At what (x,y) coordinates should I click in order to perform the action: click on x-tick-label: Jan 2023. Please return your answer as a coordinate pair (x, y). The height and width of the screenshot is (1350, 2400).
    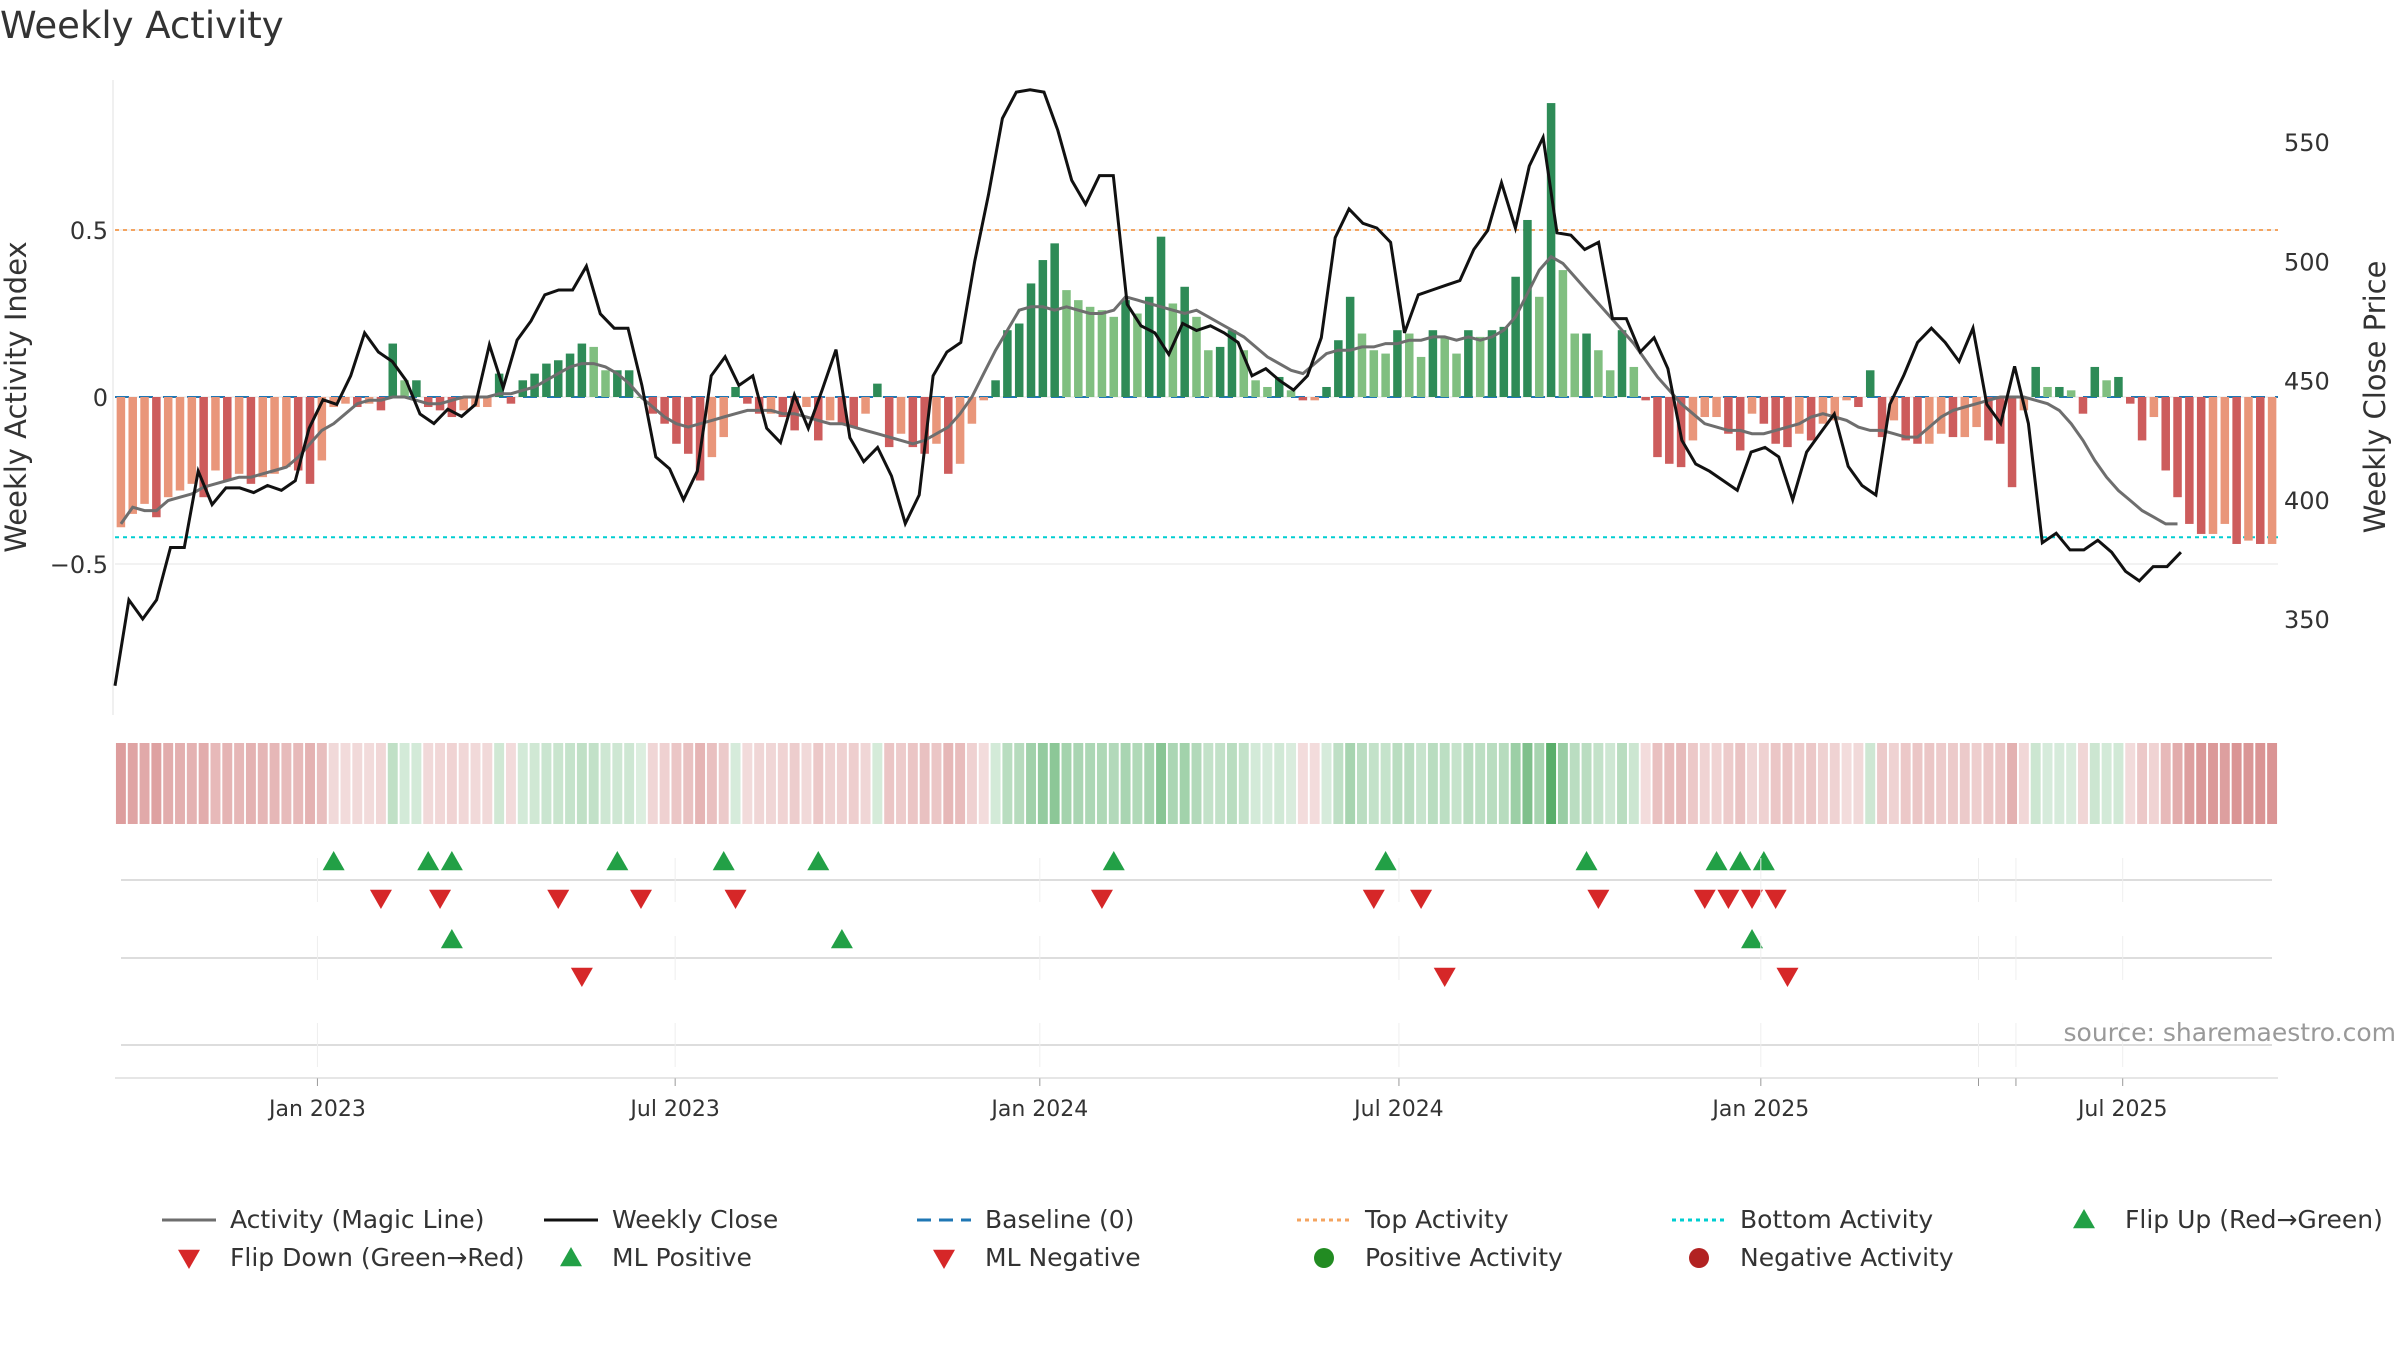
    Looking at the image, I should click on (316, 1109).